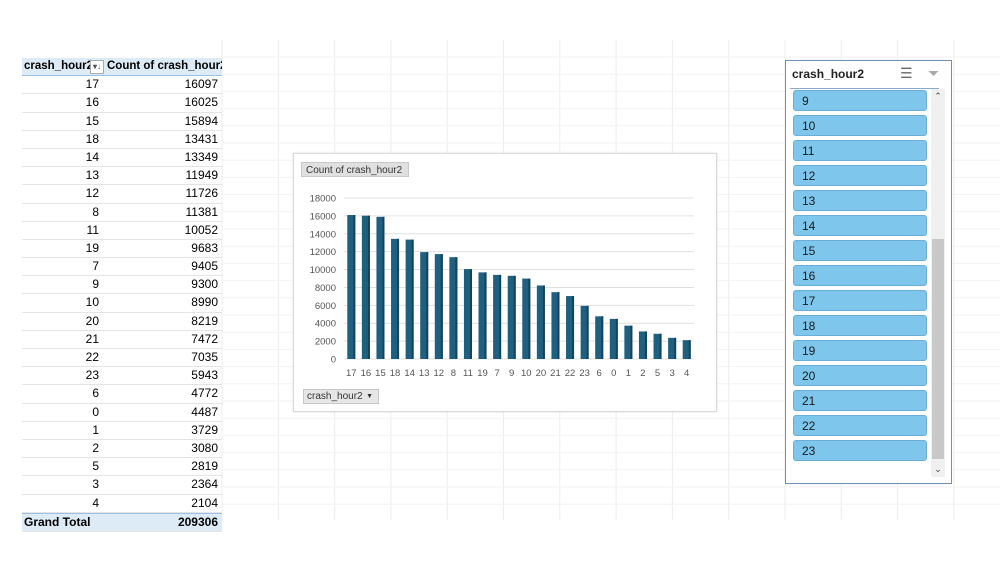 This screenshot has height=562, width=1000. What do you see at coordinates (204, 447) in the screenshot?
I see `count-cell: 3080` at bounding box center [204, 447].